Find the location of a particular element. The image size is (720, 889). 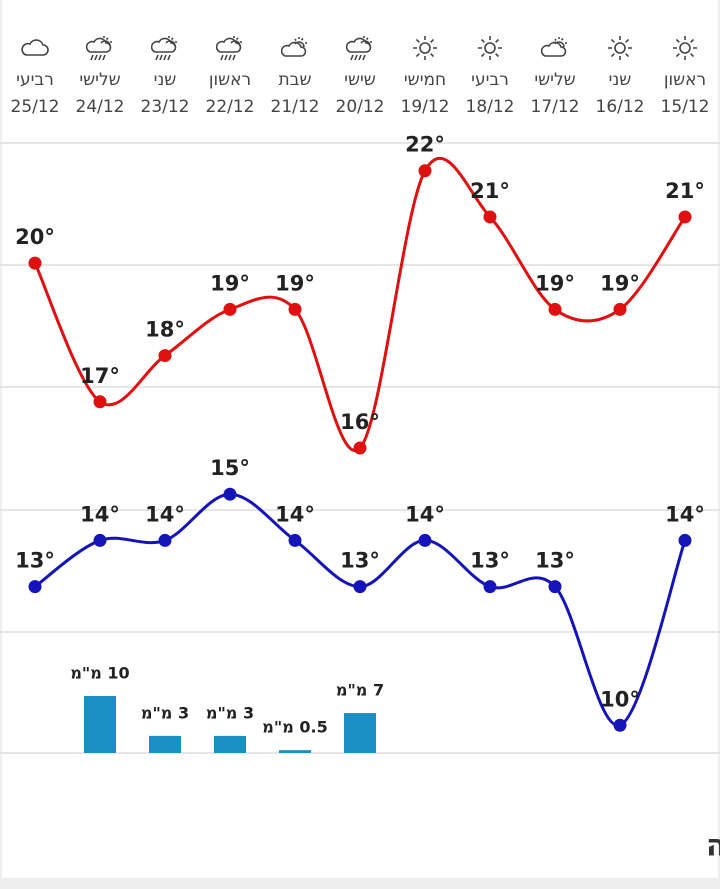

x-tick-label: 23/12 is located at coordinates (165, 107).